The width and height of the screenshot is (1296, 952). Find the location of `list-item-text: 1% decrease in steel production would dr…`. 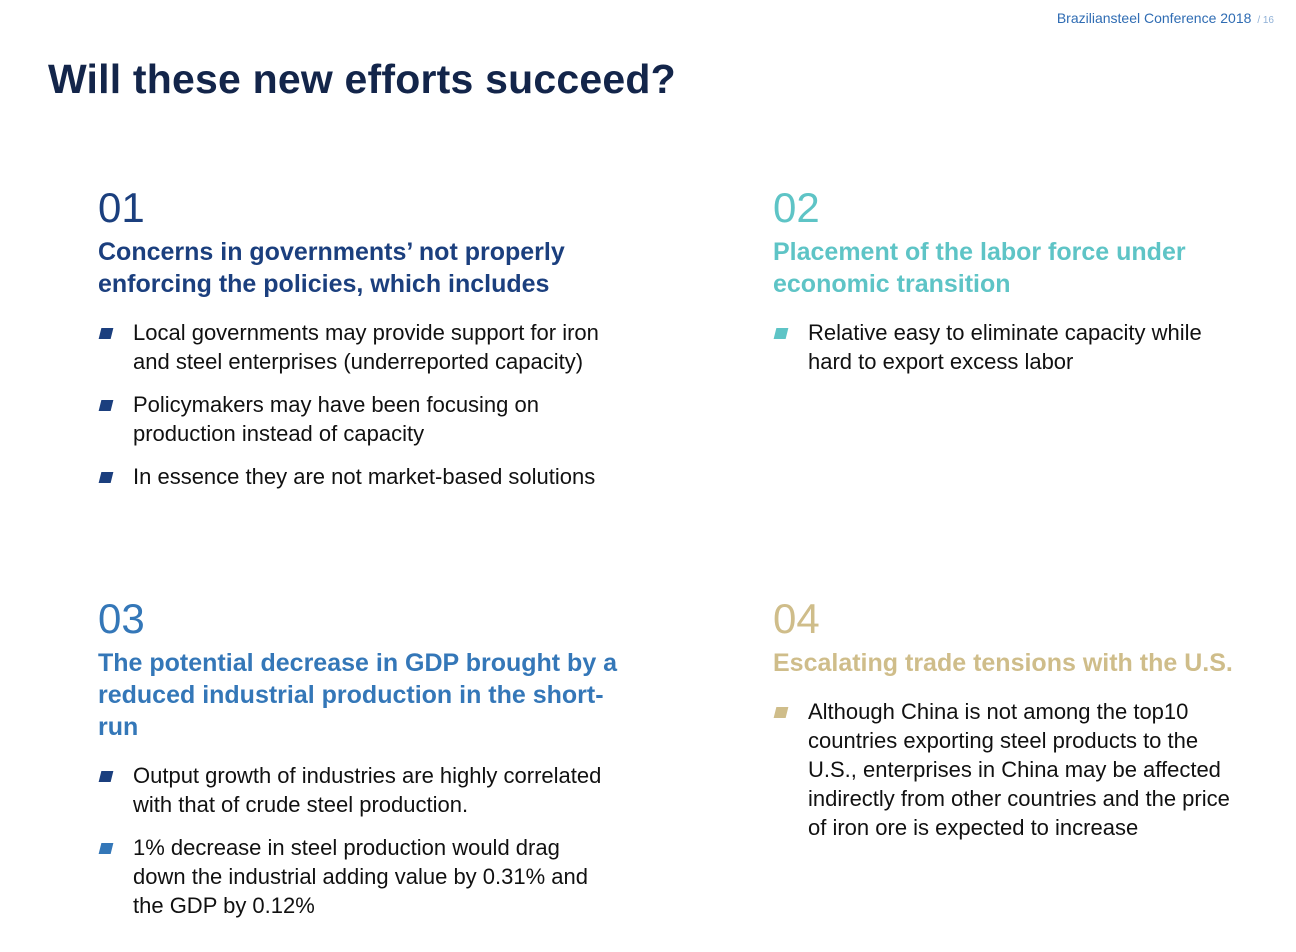

list-item-text: 1% decrease in steel production would dr… is located at coordinates (360, 876).